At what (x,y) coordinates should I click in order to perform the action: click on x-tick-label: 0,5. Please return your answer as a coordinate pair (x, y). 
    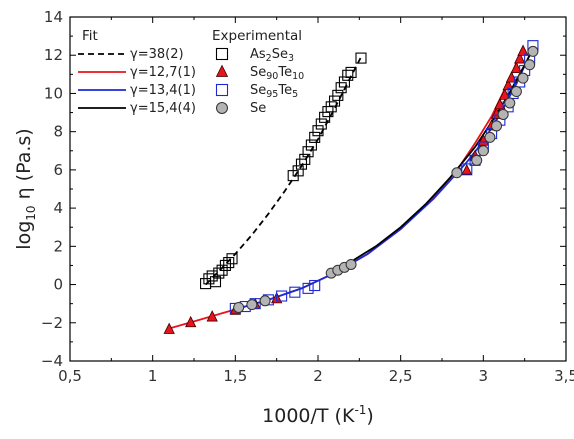
    Looking at the image, I should click on (70, 376).